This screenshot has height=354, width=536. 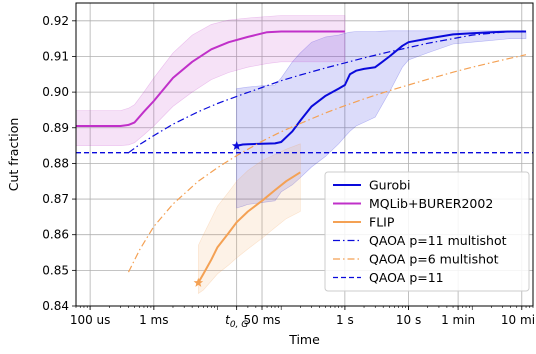 What do you see at coordinates (153, 320) in the screenshot?
I see `x-tick-label: 1 ms` at bounding box center [153, 320].